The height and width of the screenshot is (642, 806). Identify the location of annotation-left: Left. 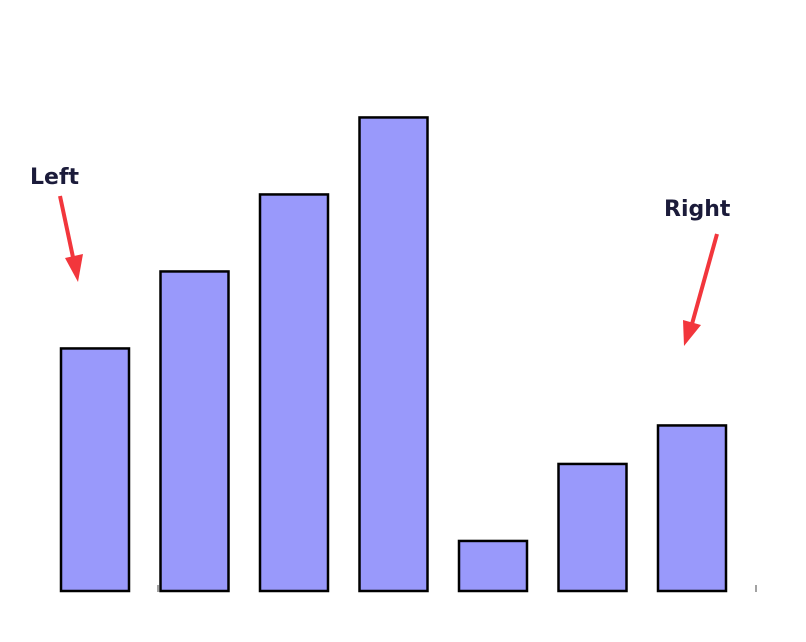
(56, 223).